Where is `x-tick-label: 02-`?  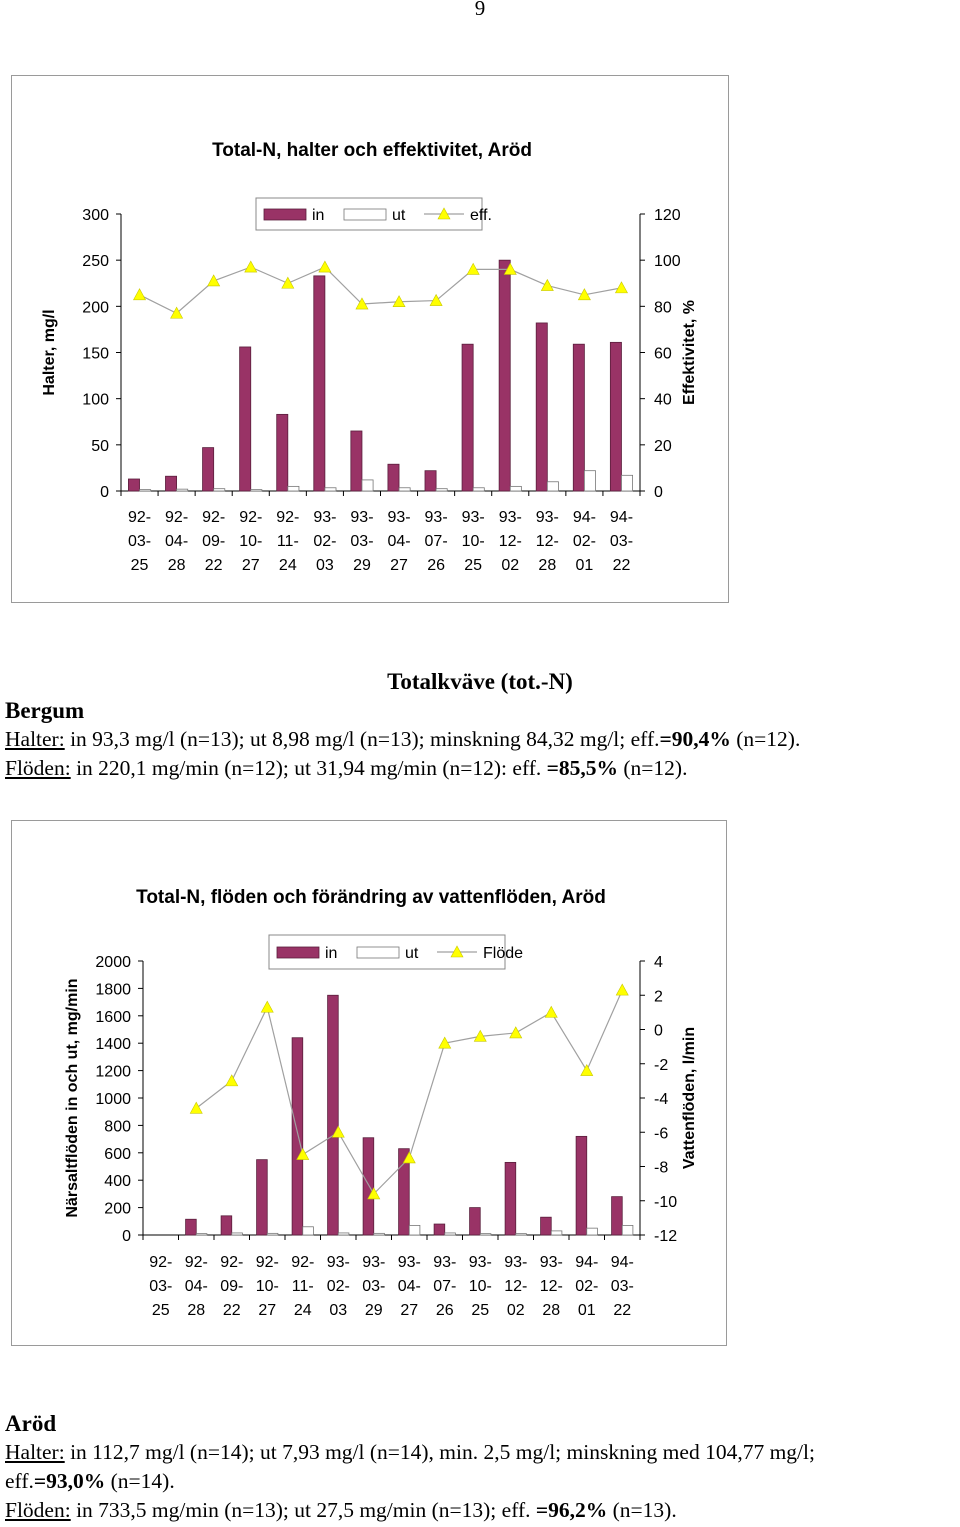 x-tick-label: 02- is located at coordinates (586, 1286).